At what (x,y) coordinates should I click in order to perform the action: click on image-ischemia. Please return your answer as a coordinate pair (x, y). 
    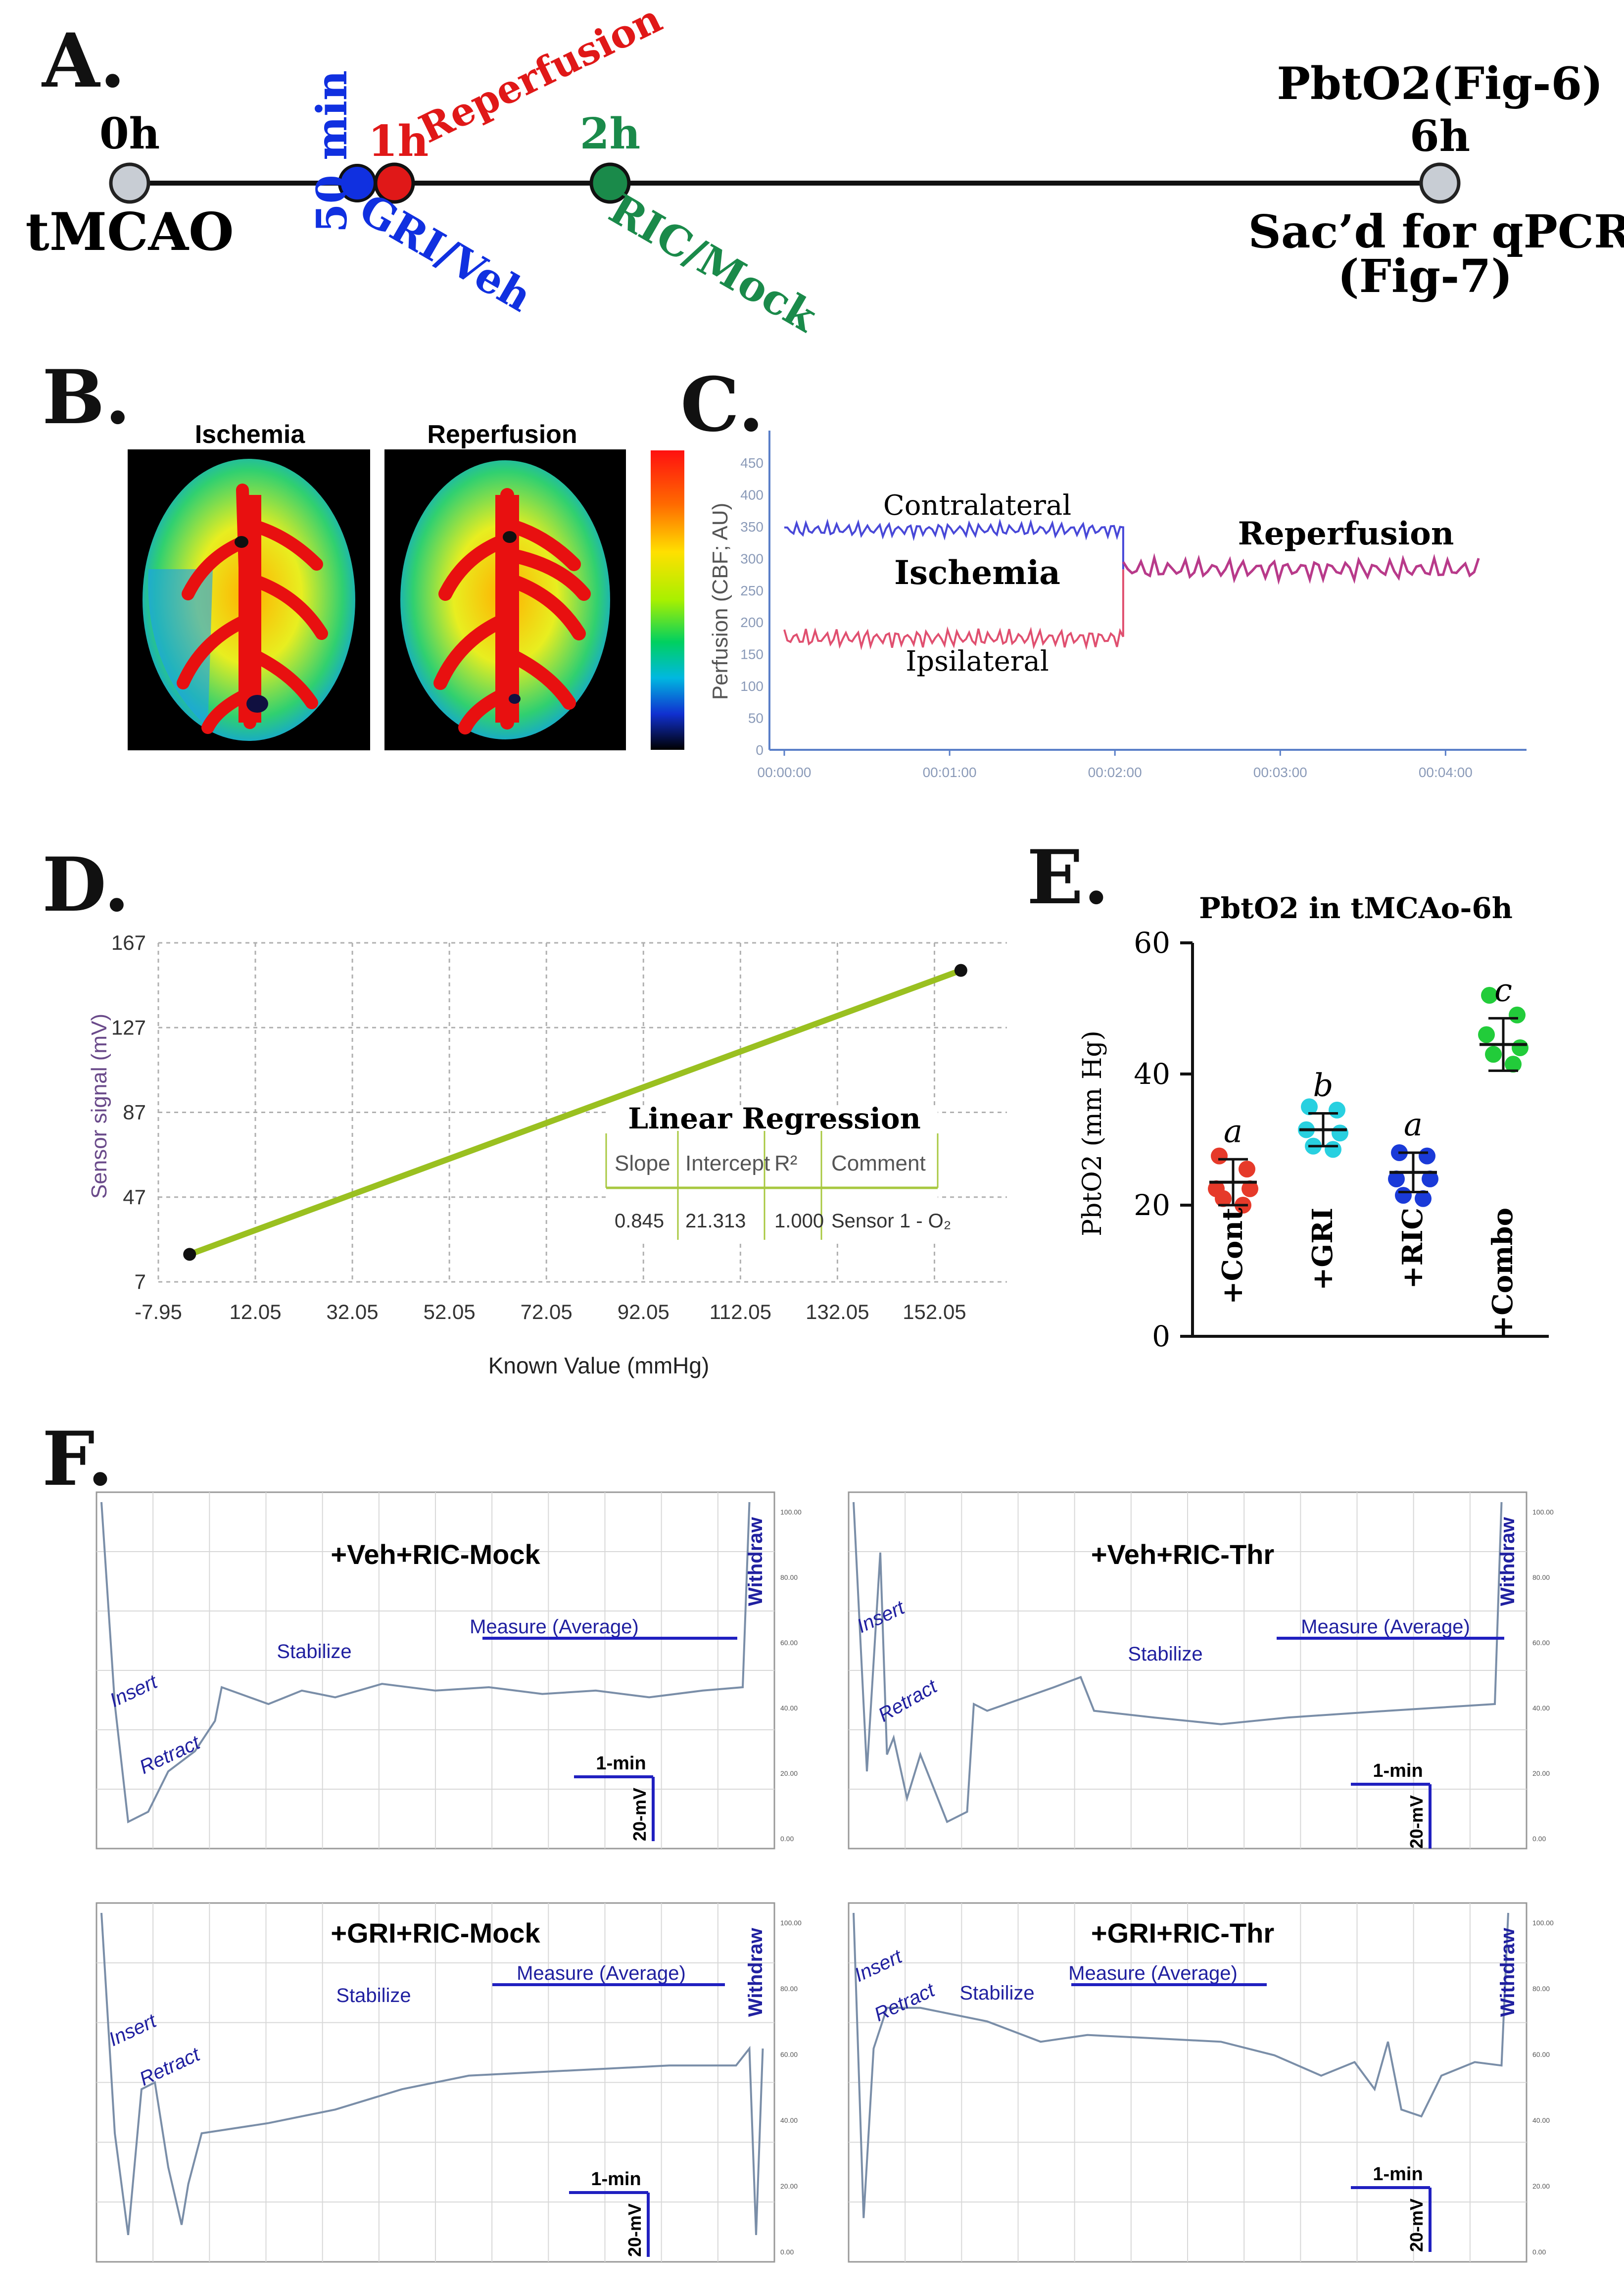
    Looking at the image, I should click on (249, 599).